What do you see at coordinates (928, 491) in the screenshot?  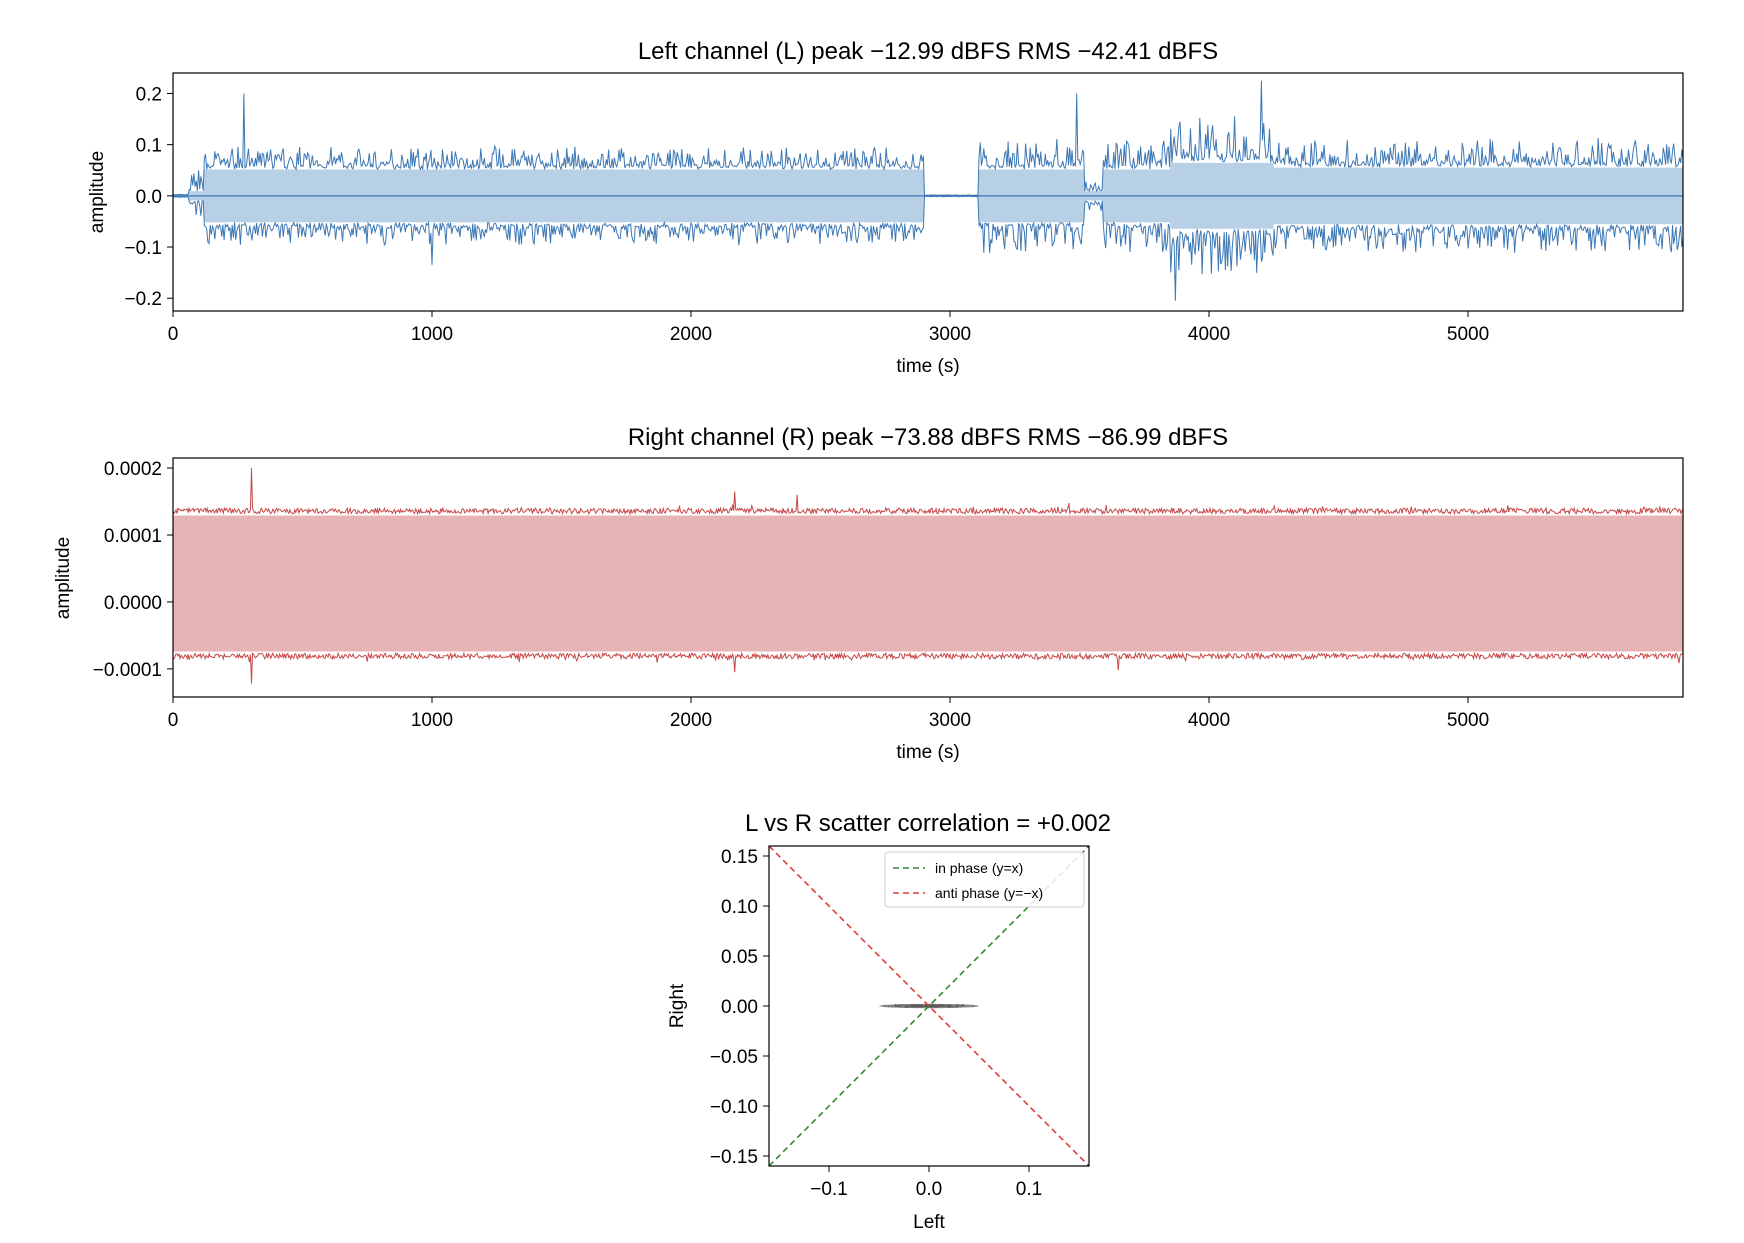 I see `right-channel-upper-envelope` at bounding box center [928, 491].